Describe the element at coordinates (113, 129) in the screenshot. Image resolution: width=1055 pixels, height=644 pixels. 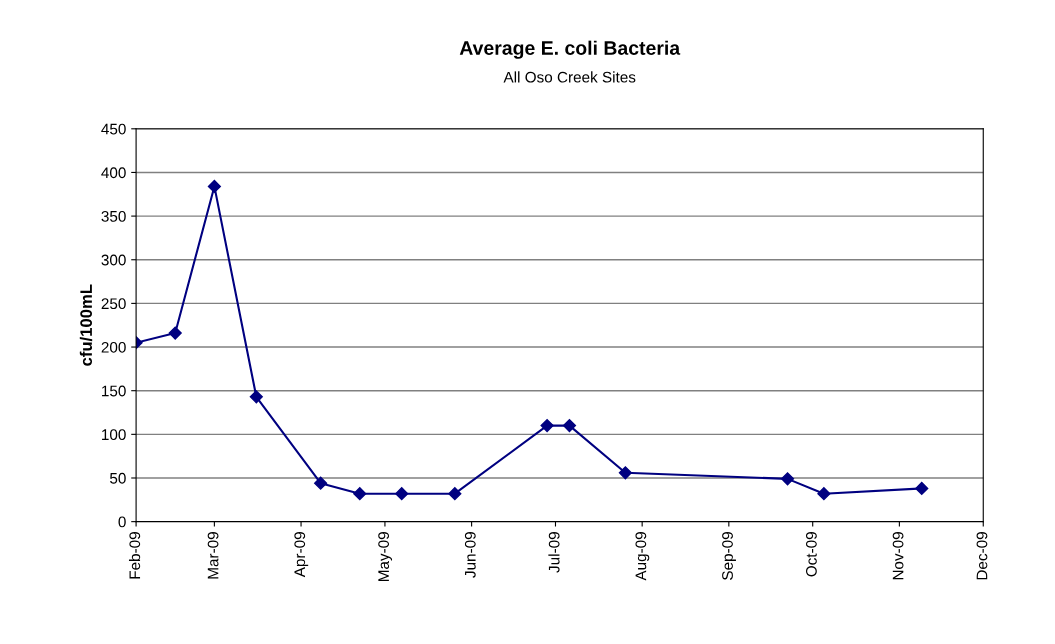
I see `y-tick-label: 450` at that location.